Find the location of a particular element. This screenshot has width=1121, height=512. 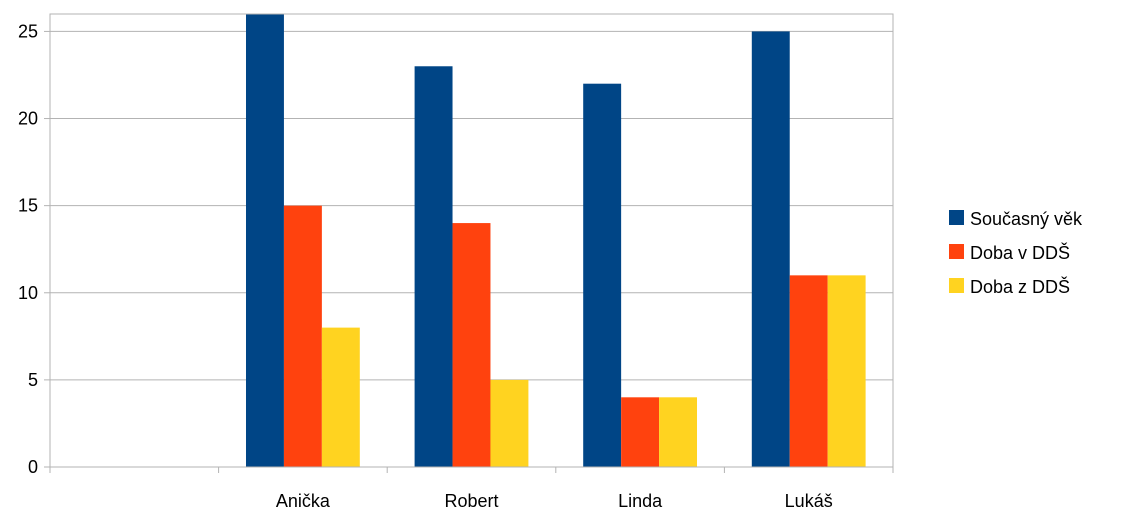

y-tick-label: 10 is located at coordinates (28, 293).